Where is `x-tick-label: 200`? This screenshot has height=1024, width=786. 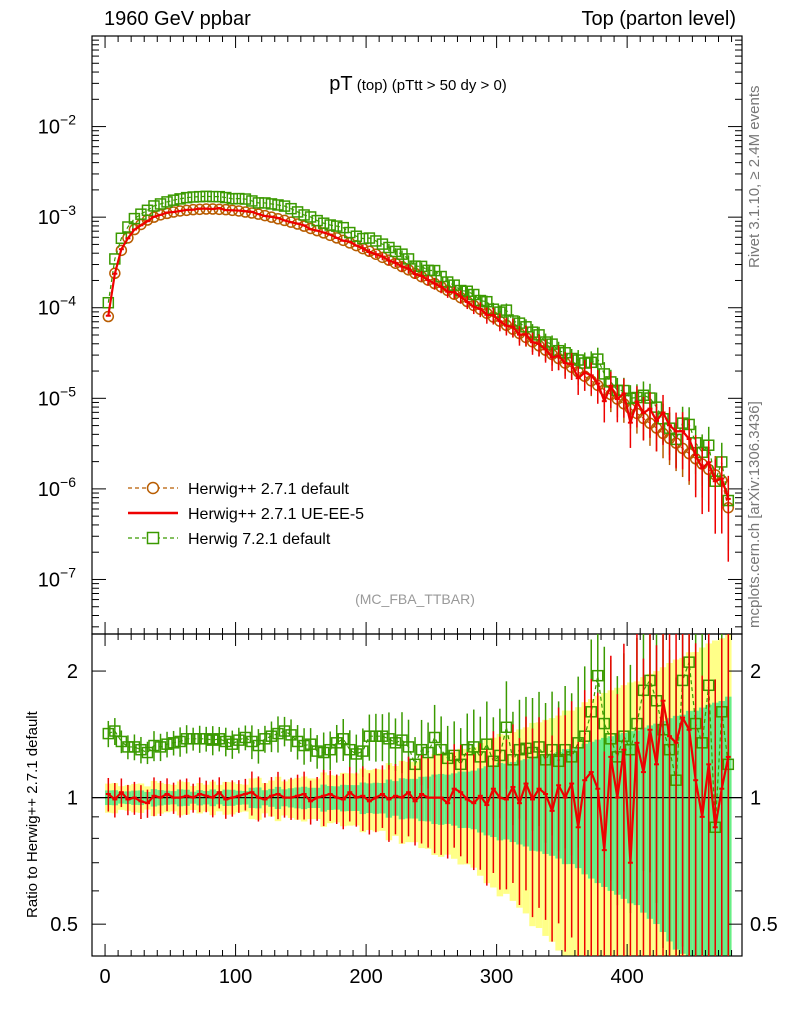
x-tick-label: 200 is located at coordinates (365, 977).